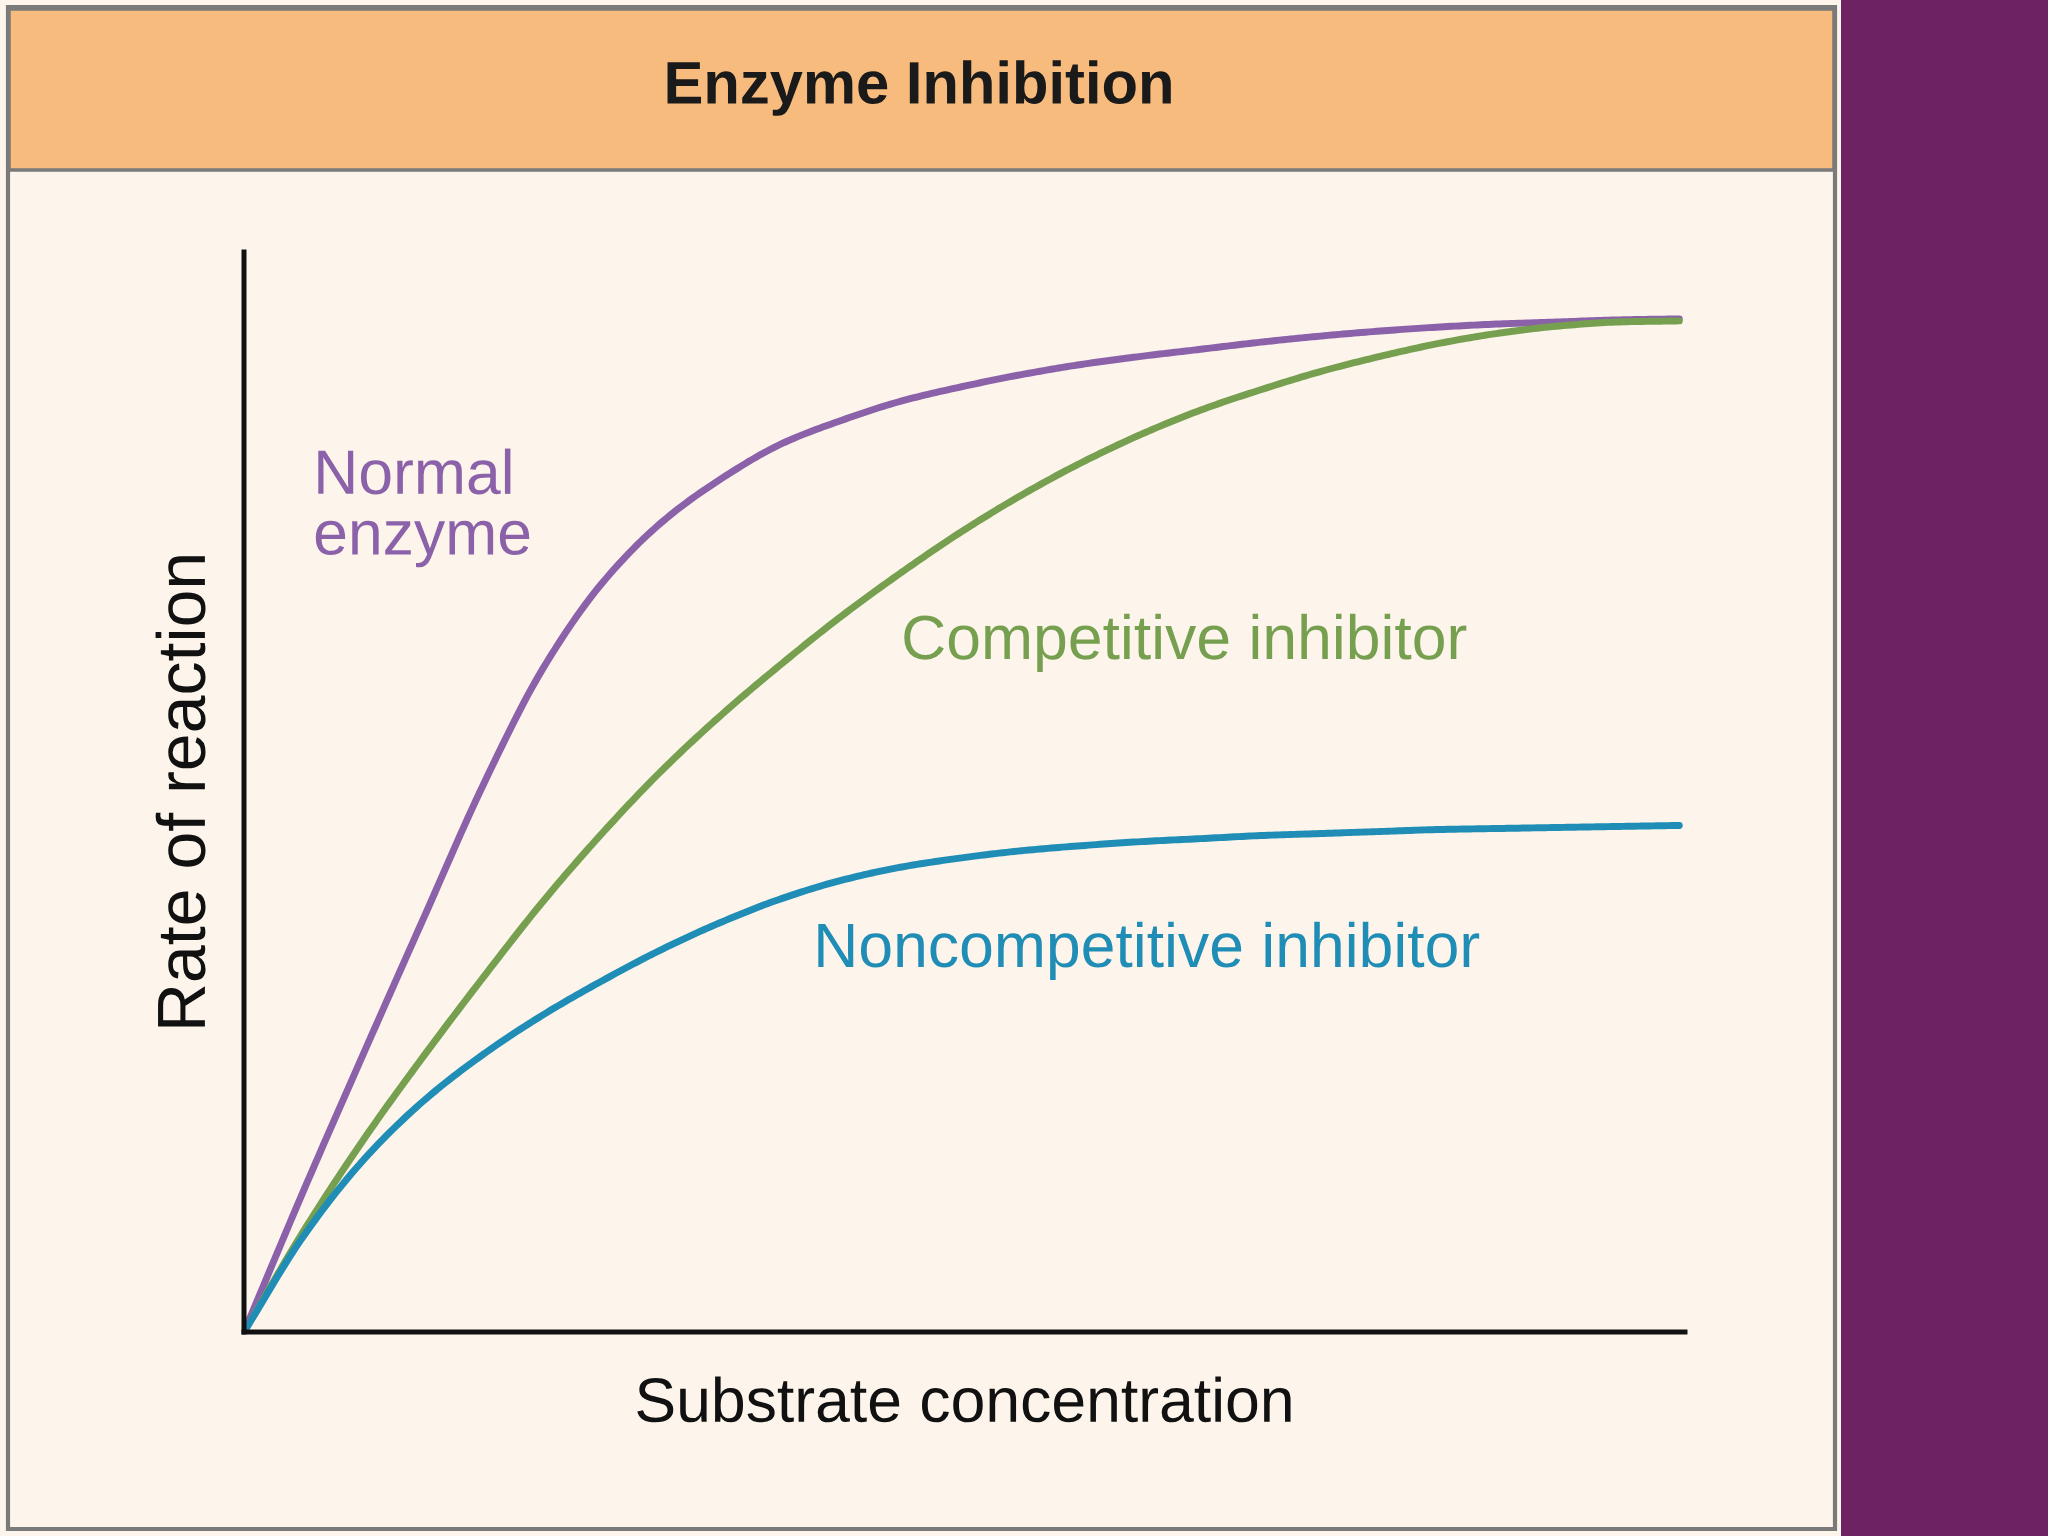 The height and width of the screenshot is (1536, 2048). Describe the element at coordinates (1185, 643) in the screenshot. I see `series-label: Competitive inhibitor` at that location.